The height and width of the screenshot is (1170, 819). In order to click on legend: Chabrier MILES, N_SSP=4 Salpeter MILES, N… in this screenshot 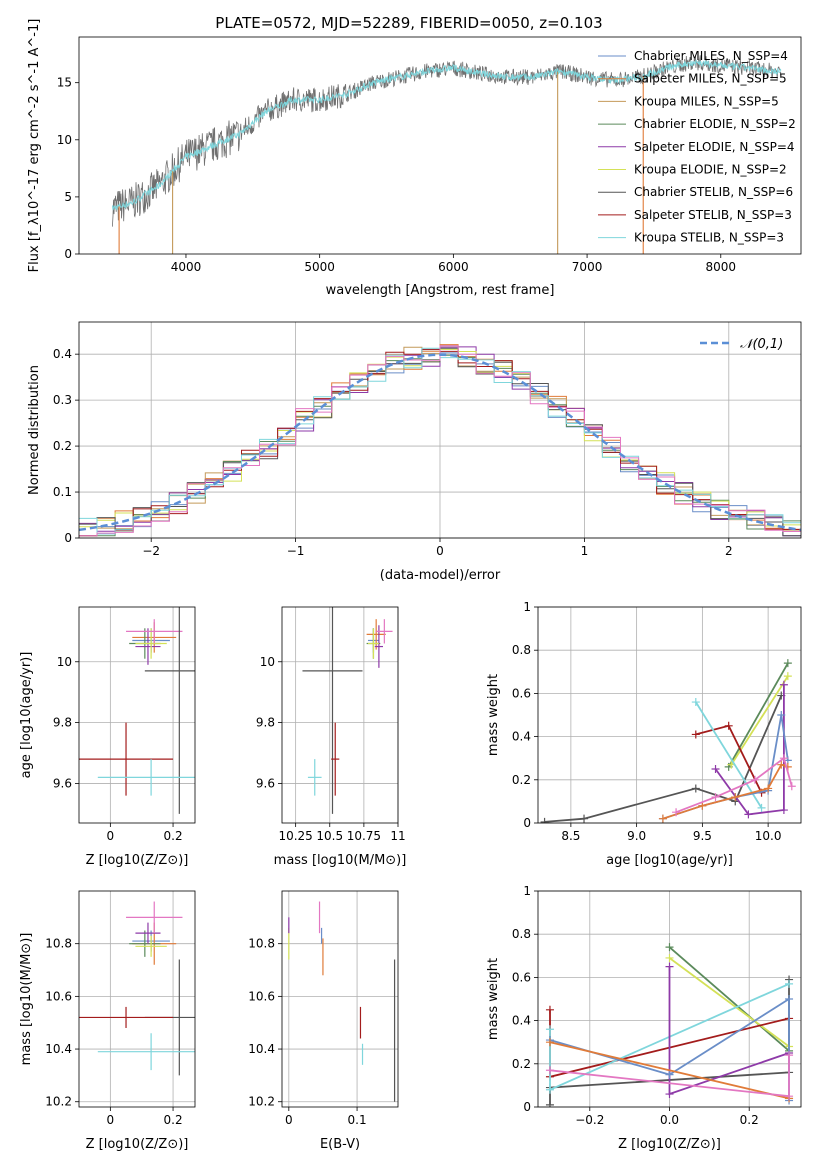, I will do `click(697, 147)`.